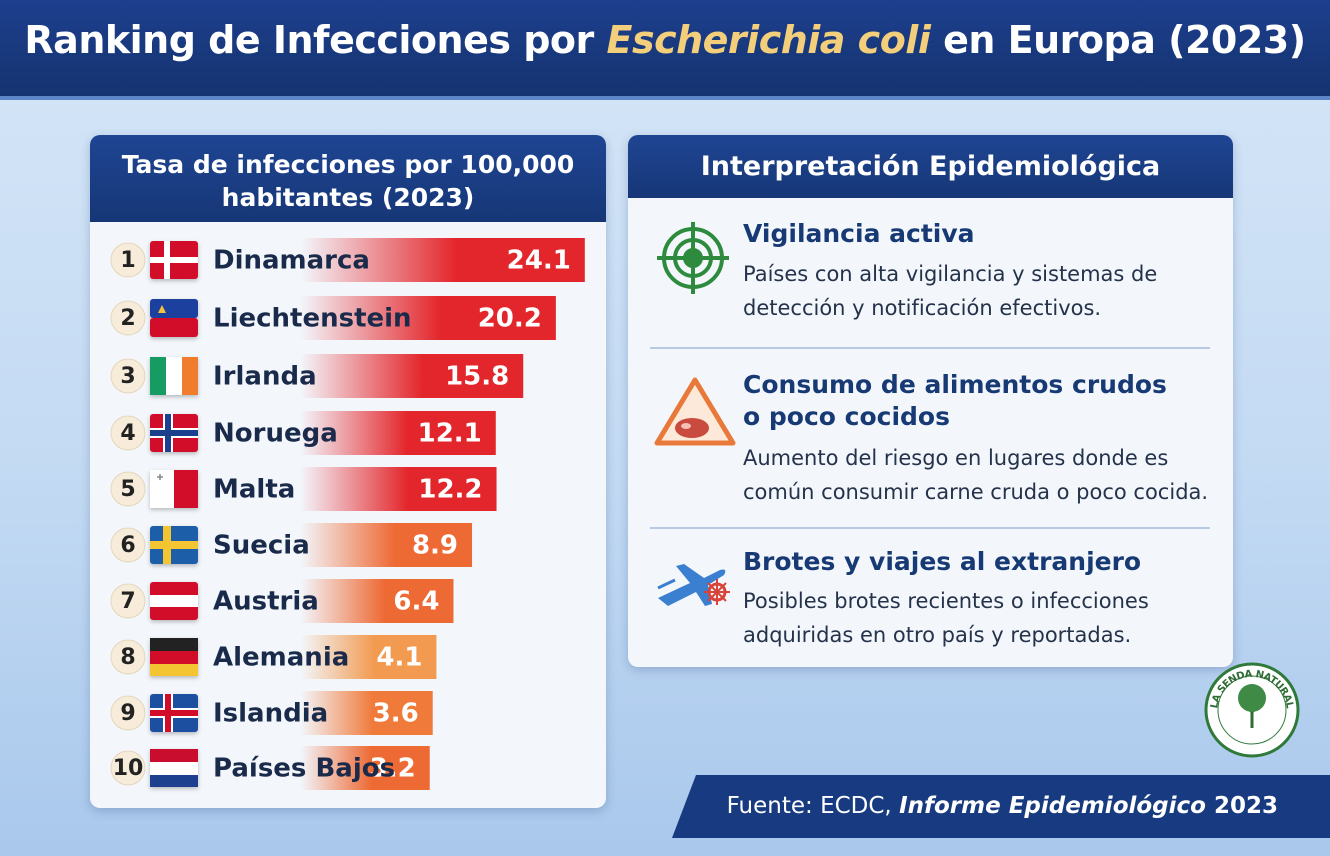  What do you see at coordinates (265, 377) in the screenshot?
I see `category-label: Irlanda` at bounding box center [265, 377].